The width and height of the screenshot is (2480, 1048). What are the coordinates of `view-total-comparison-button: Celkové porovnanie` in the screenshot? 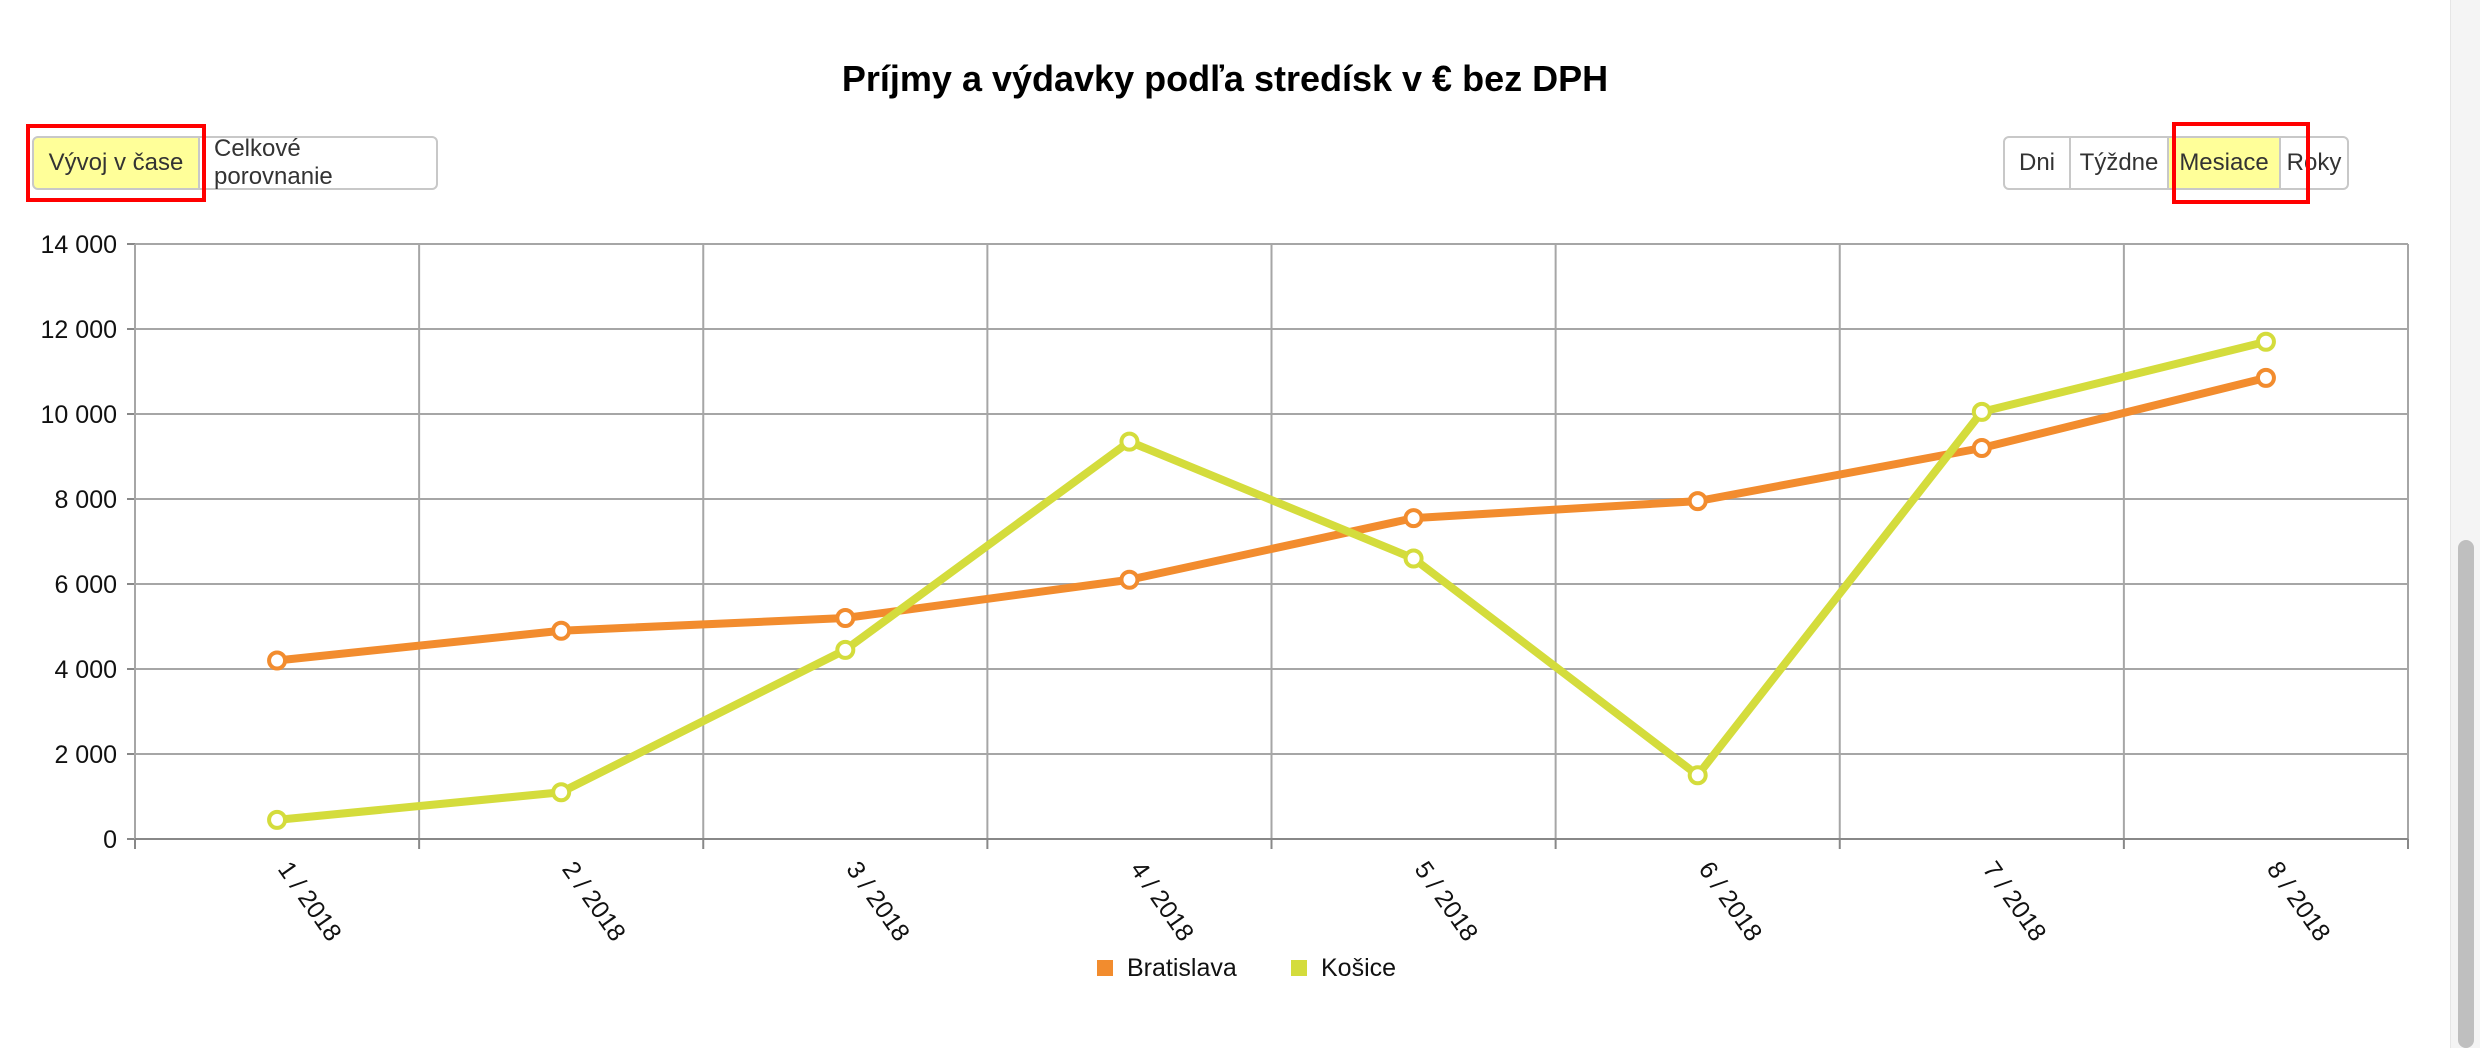 It's located at (318, 162).